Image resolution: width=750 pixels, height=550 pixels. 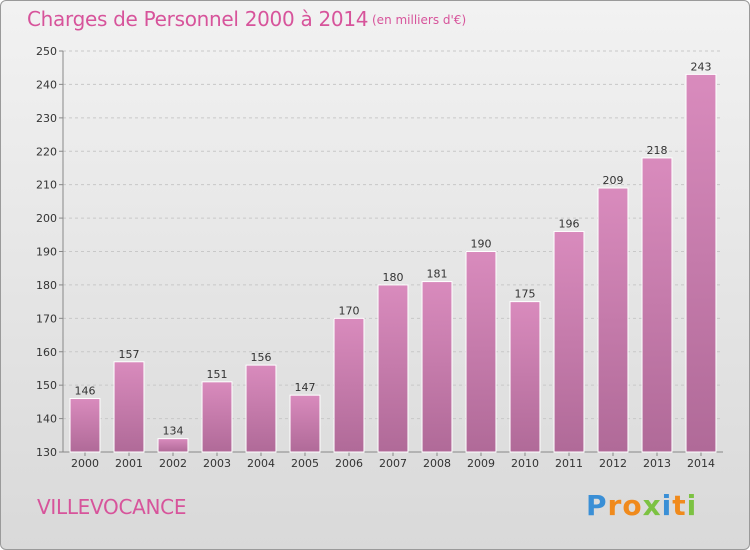 What do you see at coordinates (217, 374) in the screenshot?
I see `data-label-2003: 151` at bounding box center [217, 374].